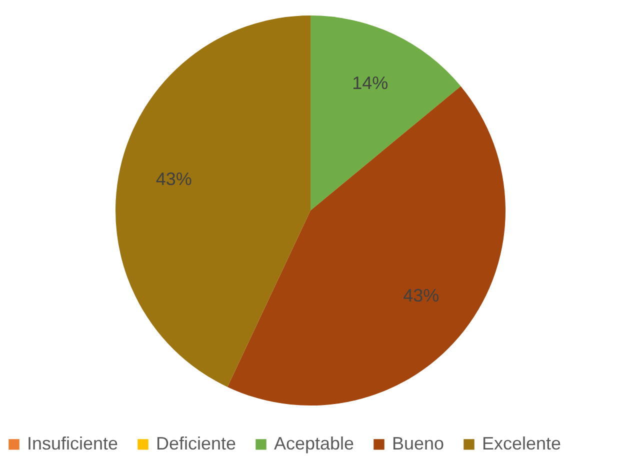 This screenshot has width=621, height=460. What do you see at coordinates (314, 443) in the screenshot?
I see `legend-label: Aceptable` at bounding box center [314, 443].